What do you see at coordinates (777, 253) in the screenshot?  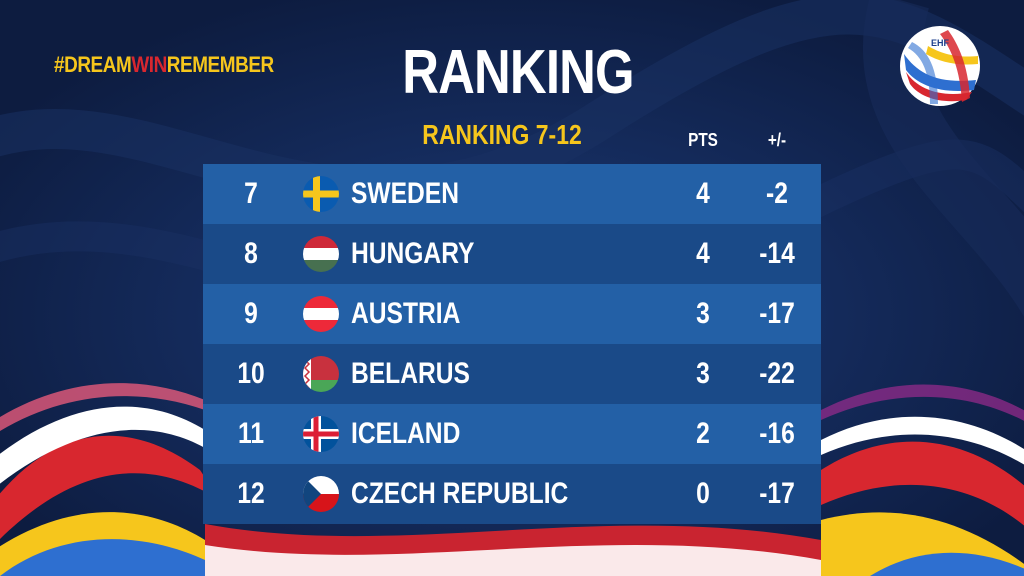 I see `goal-difference-cell: -14` at bounding box center [777, 253].